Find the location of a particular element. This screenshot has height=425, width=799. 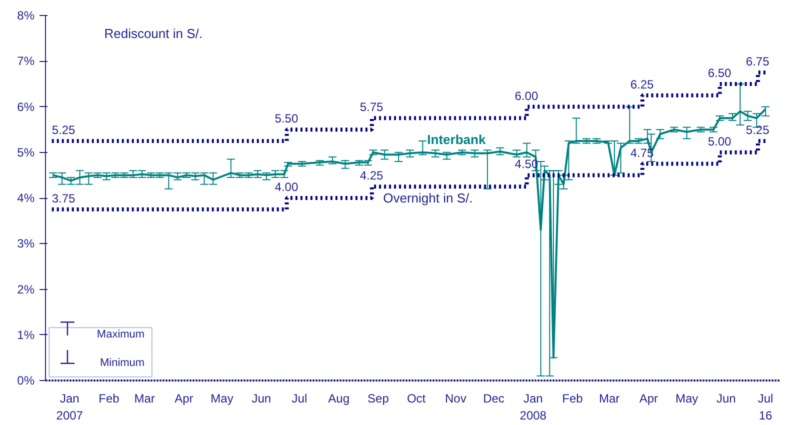

annotation: Minimum is located at coordinates (122, 363).